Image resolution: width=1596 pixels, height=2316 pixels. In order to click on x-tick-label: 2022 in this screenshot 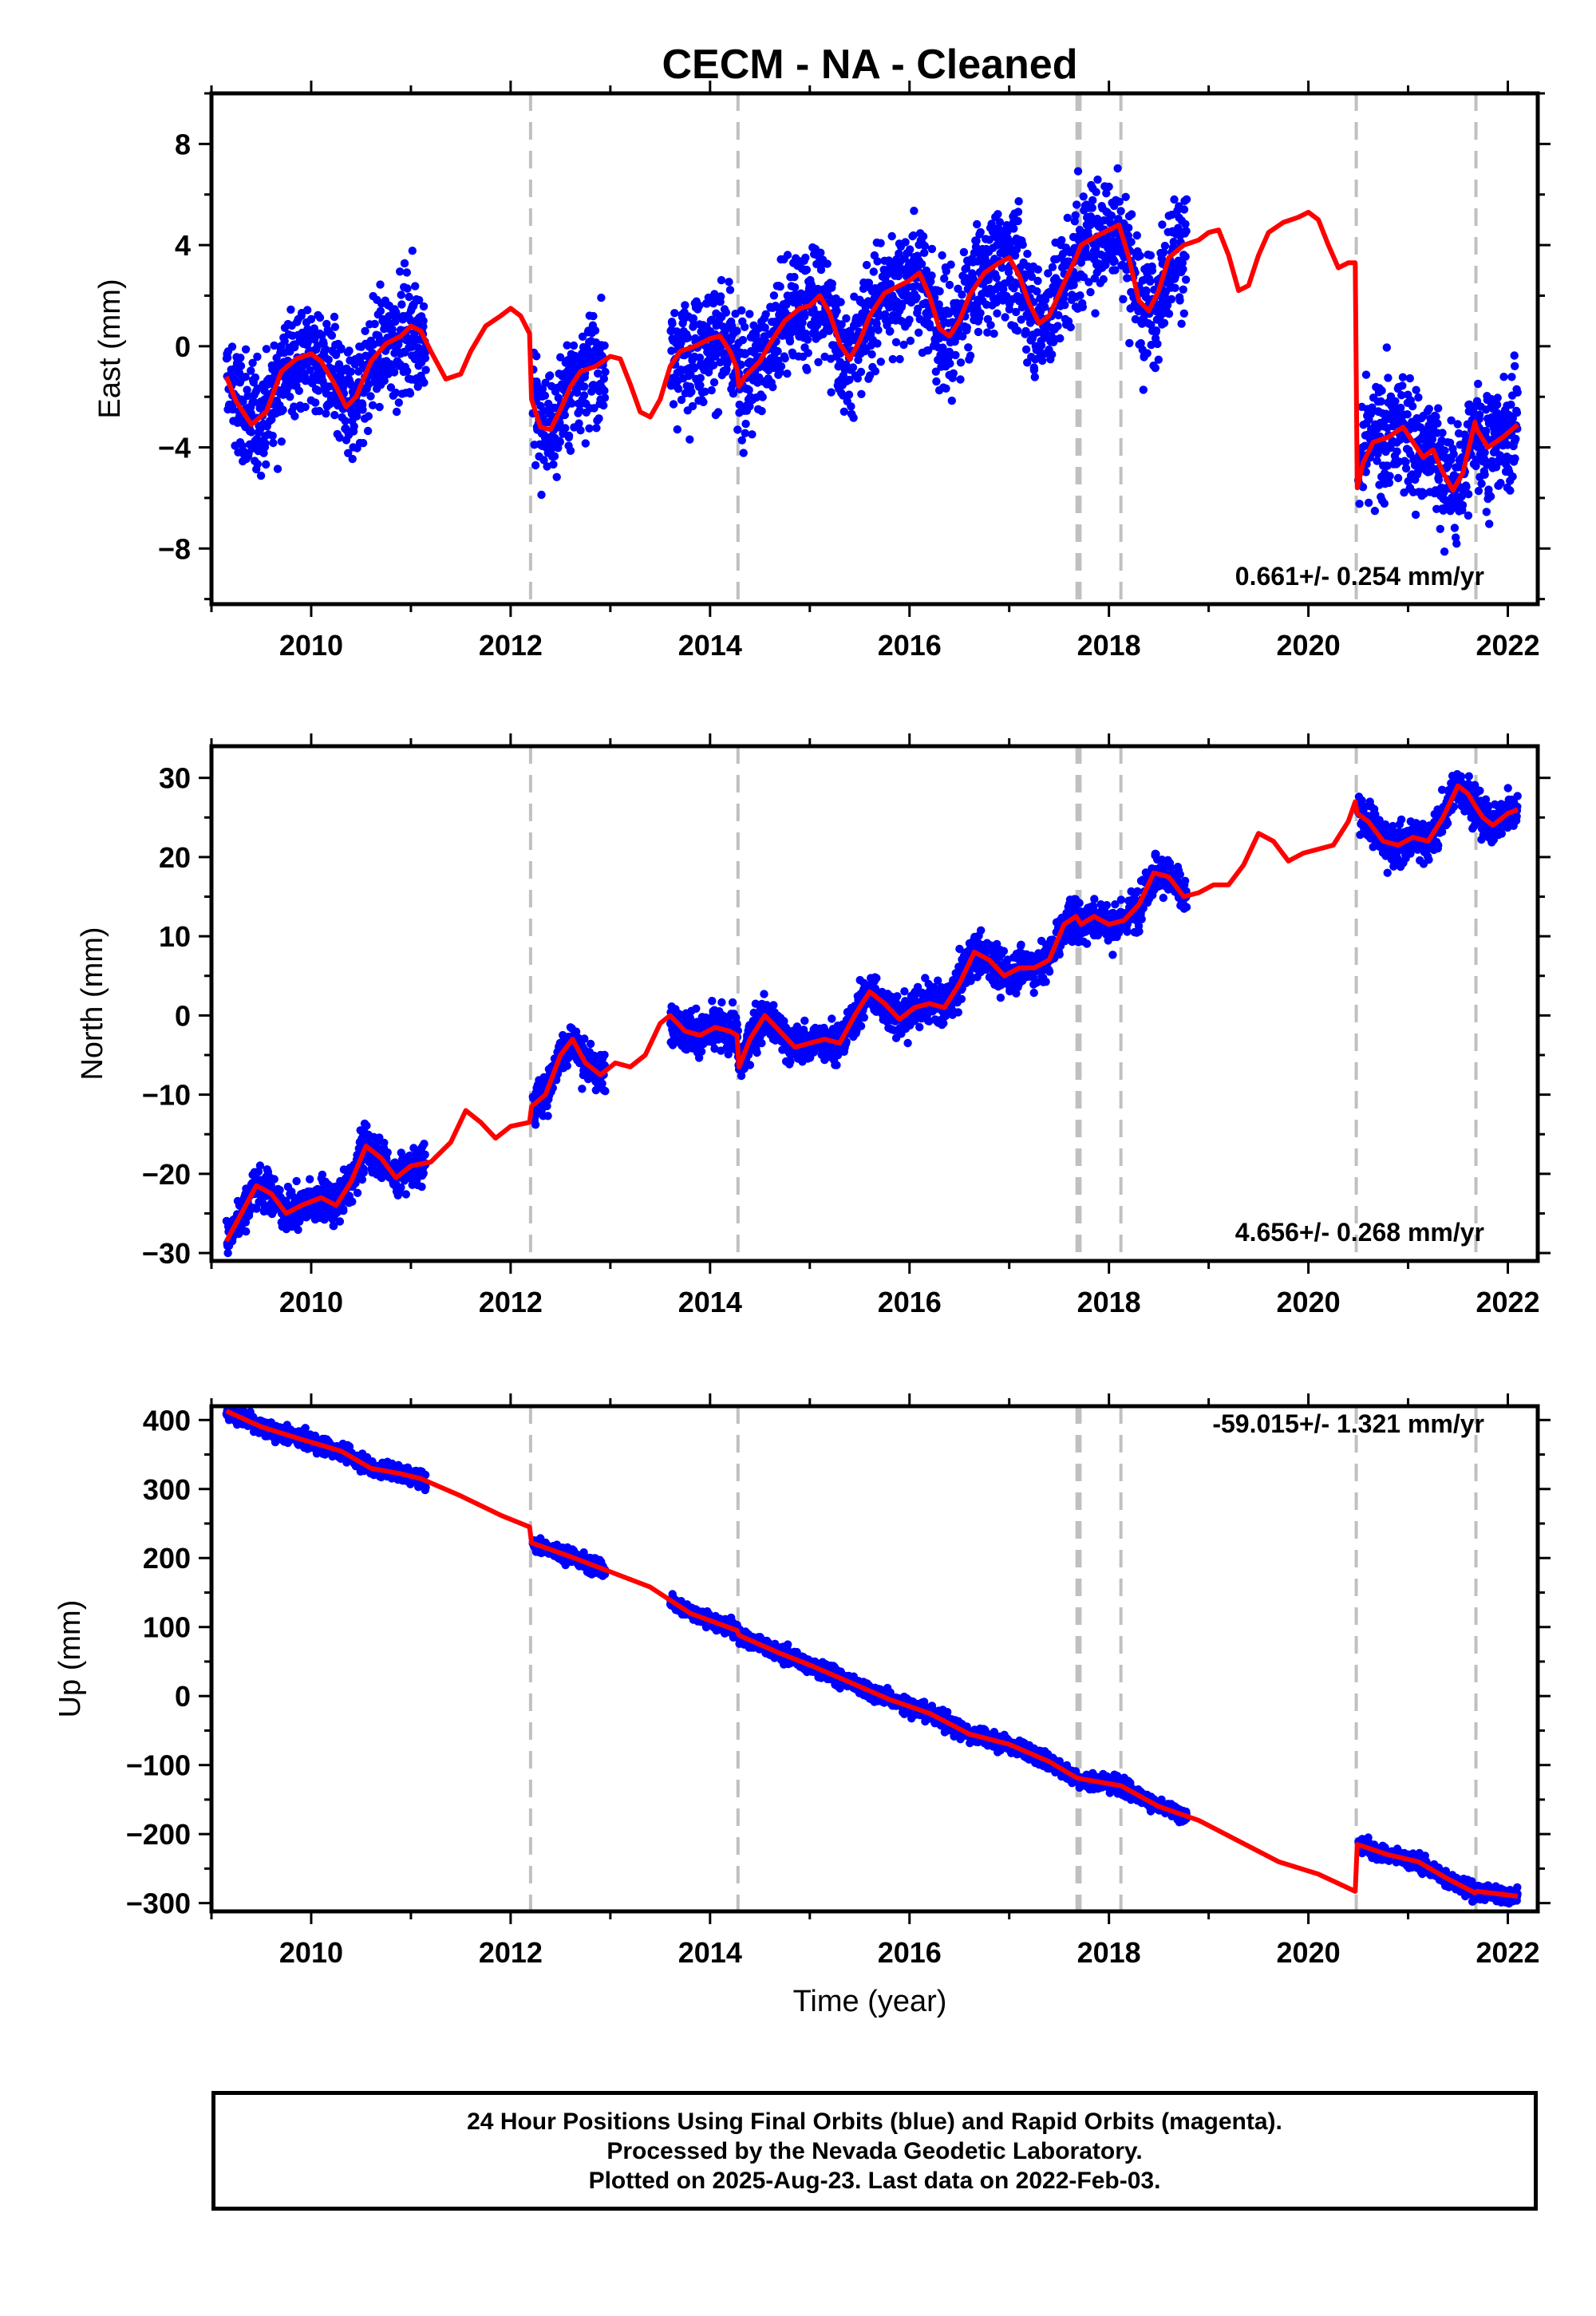, I will do `click(1507, 645)`.